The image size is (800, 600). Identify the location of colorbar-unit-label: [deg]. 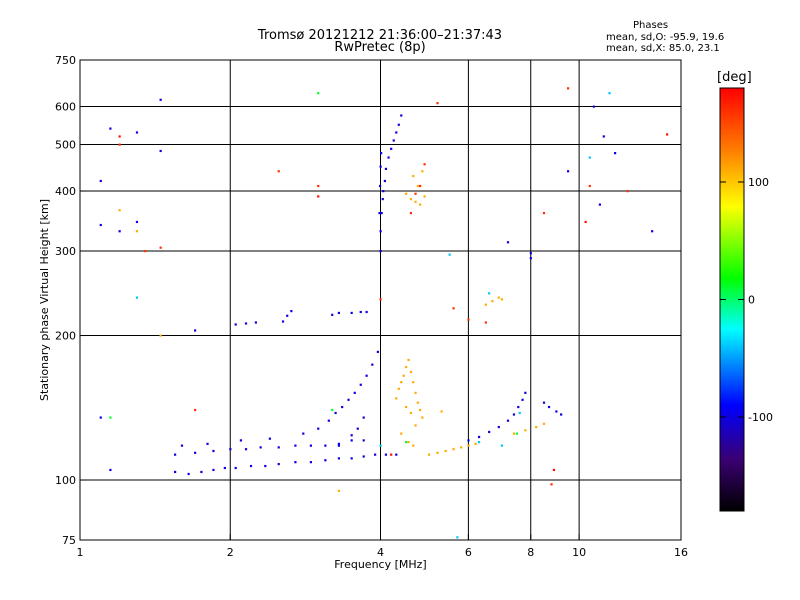
(734, 77).